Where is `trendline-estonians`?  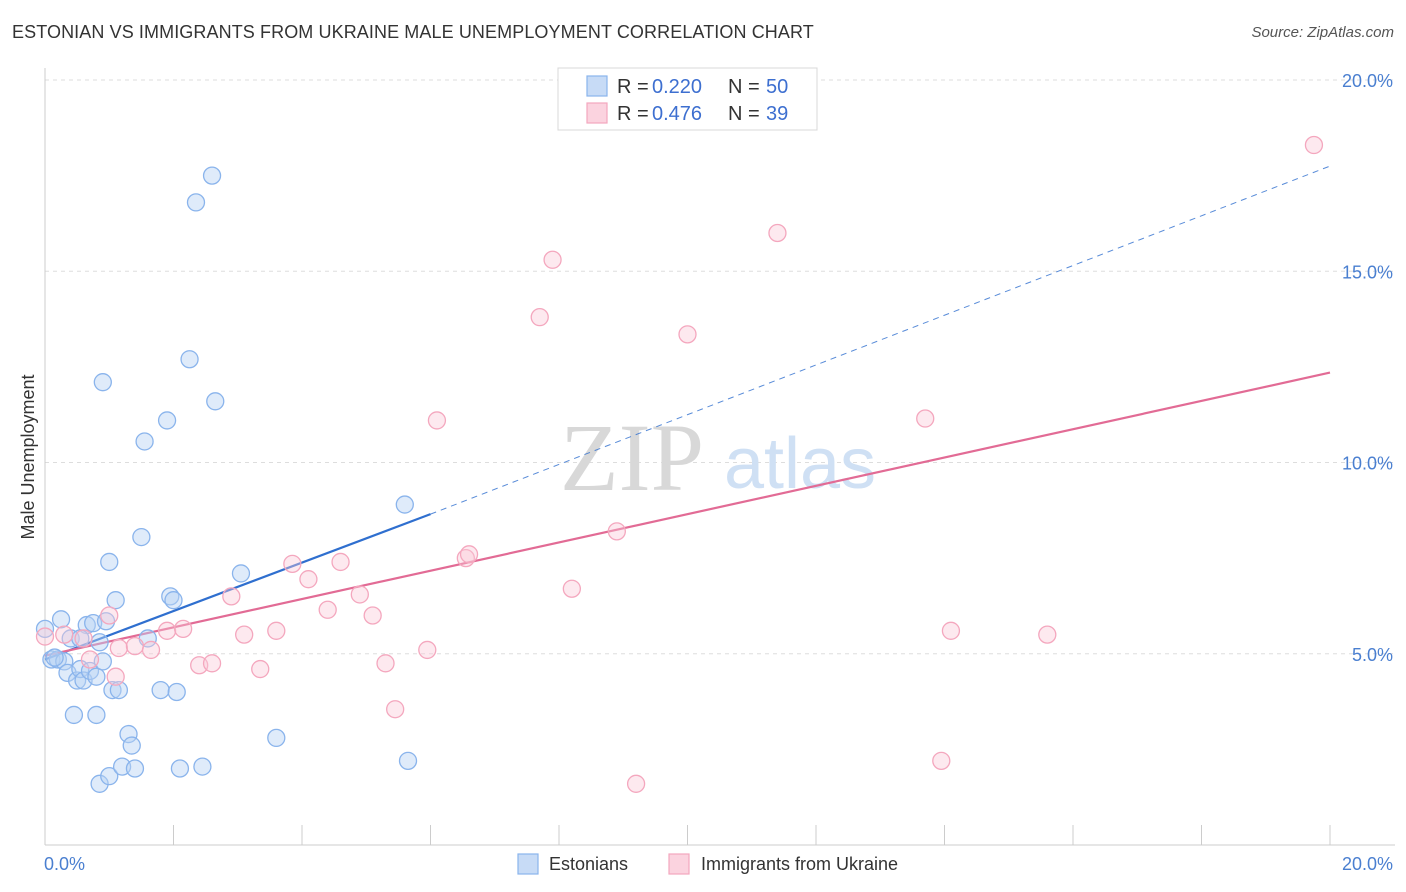
trendline-estonians is located at coordinates (237, 587).